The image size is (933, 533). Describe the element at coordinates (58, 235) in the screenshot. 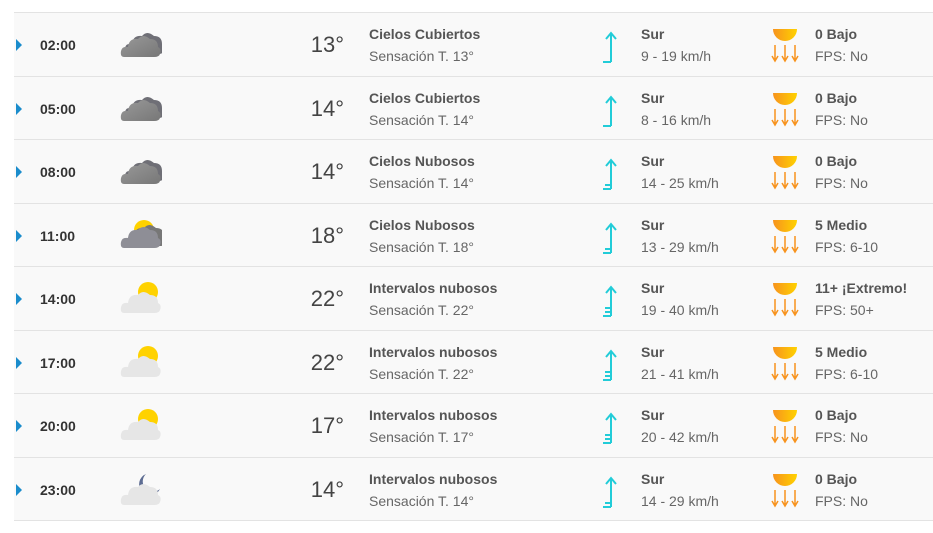

I see `hour: 11:00` at that location.